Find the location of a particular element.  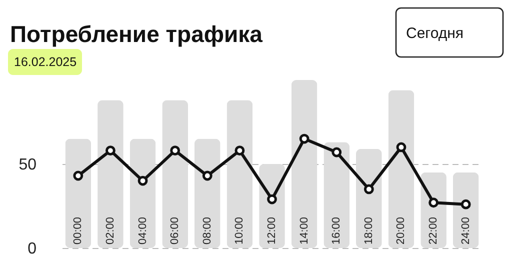

y-tick-label: 0 is located at coordinates (32, 249).